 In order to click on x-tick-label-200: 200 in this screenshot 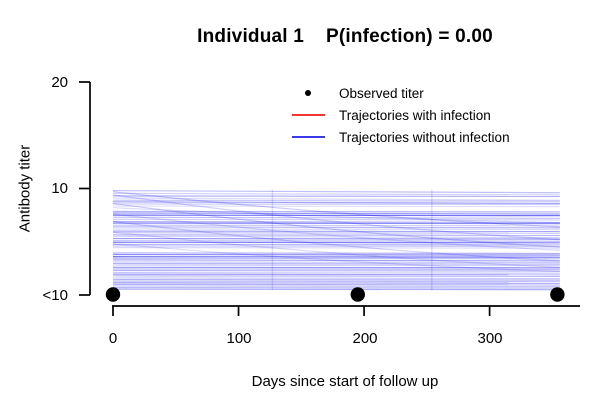, I will do `click(365, 338)`.